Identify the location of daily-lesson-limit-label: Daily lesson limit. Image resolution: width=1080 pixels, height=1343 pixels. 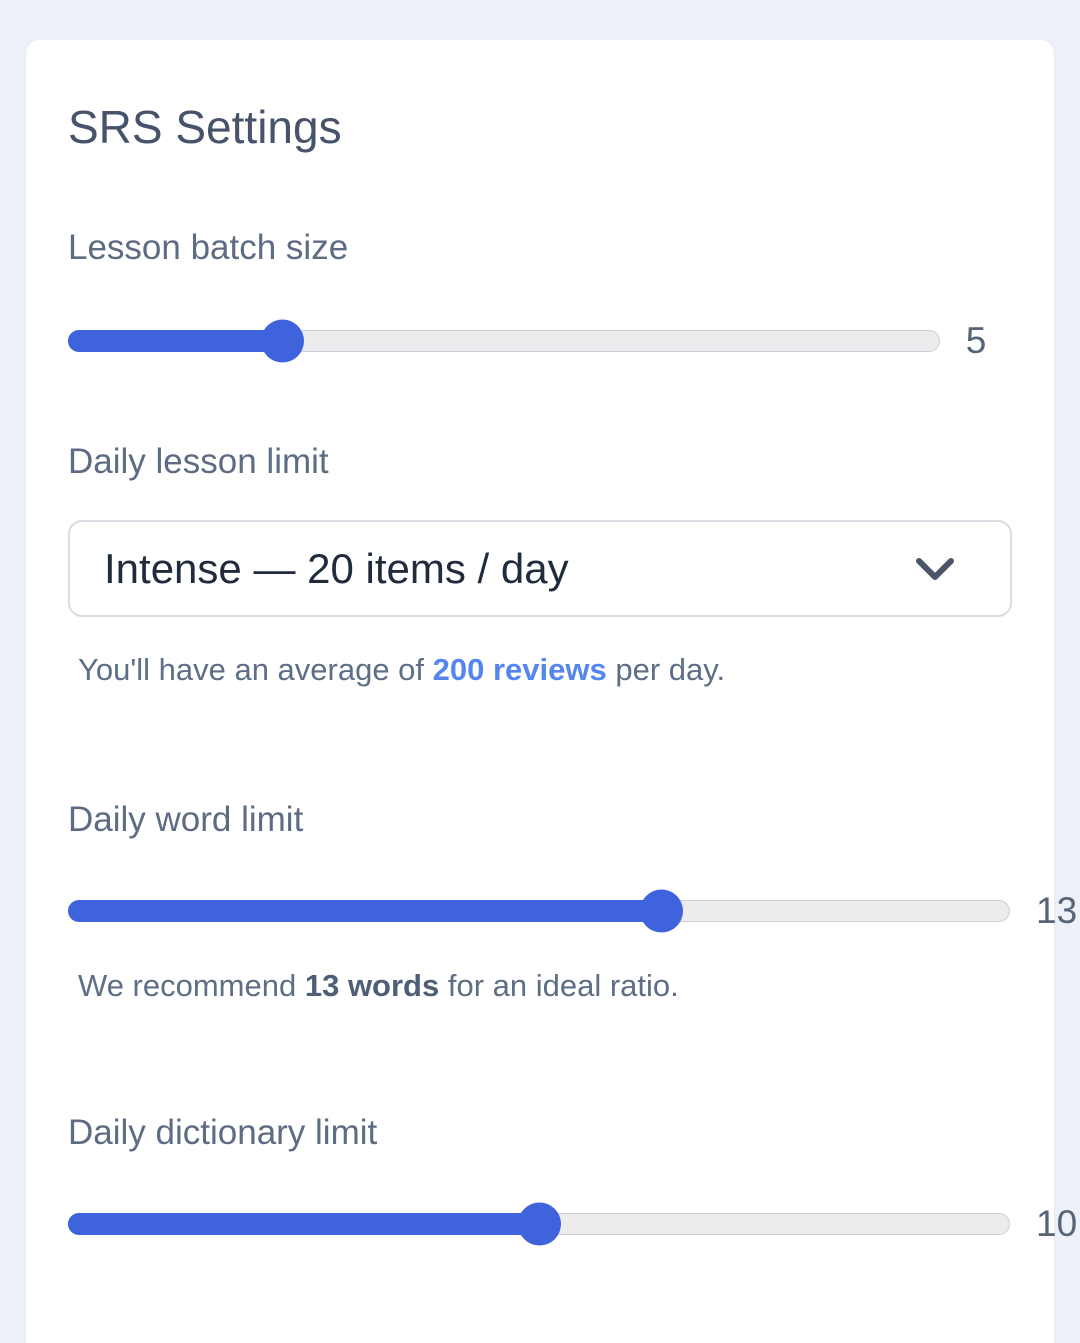
(198, 462).